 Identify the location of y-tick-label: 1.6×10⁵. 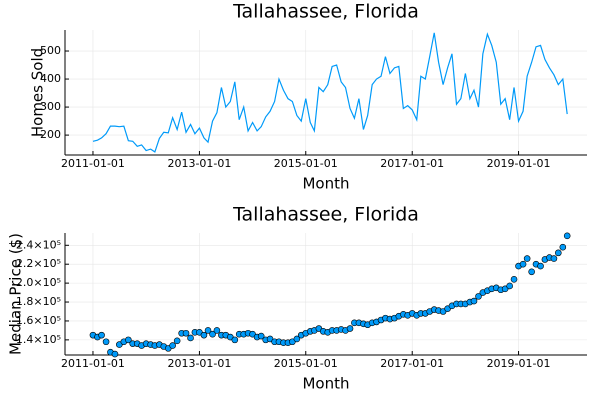
(38, 320).